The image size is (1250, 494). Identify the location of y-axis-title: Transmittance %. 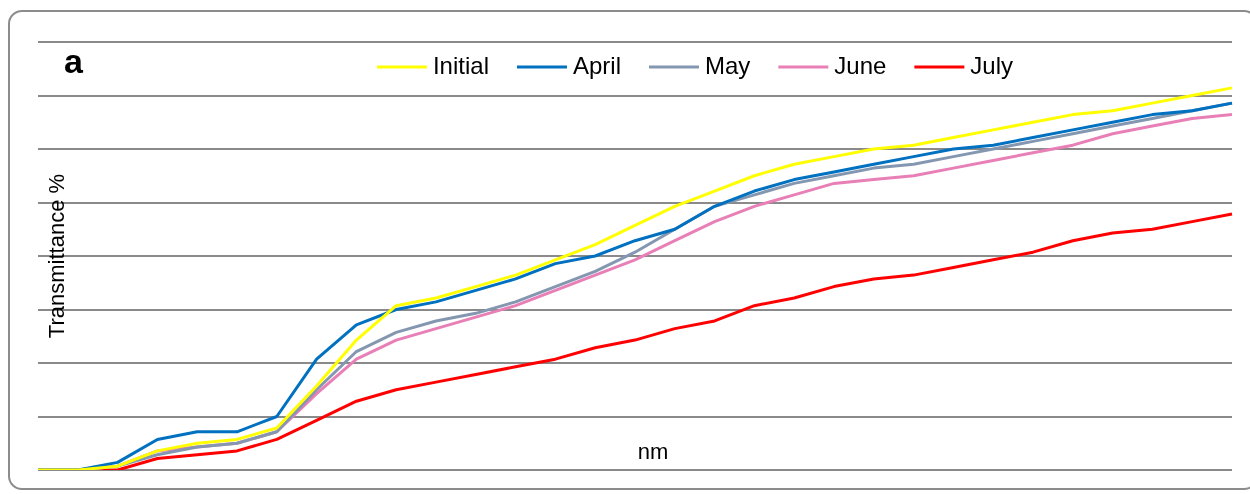
(57, 256).